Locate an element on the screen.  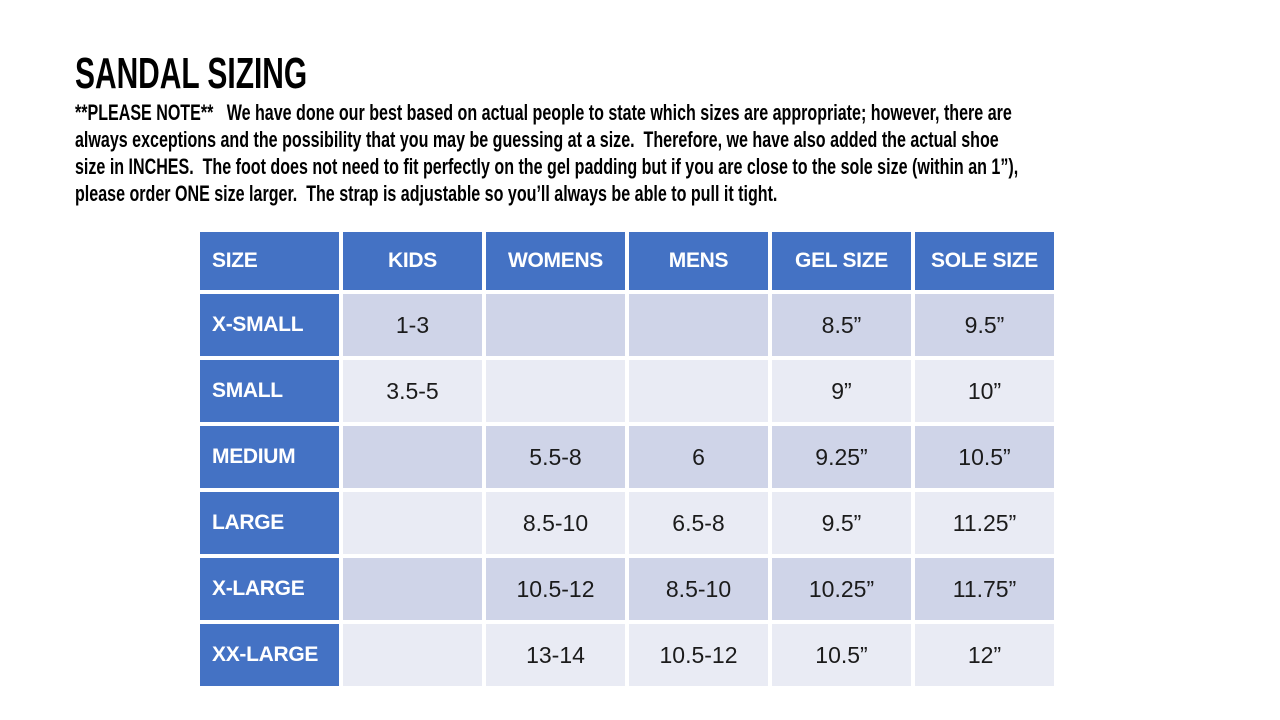
header-cell-womens: WOMENS is located at coordinates (555, 261).